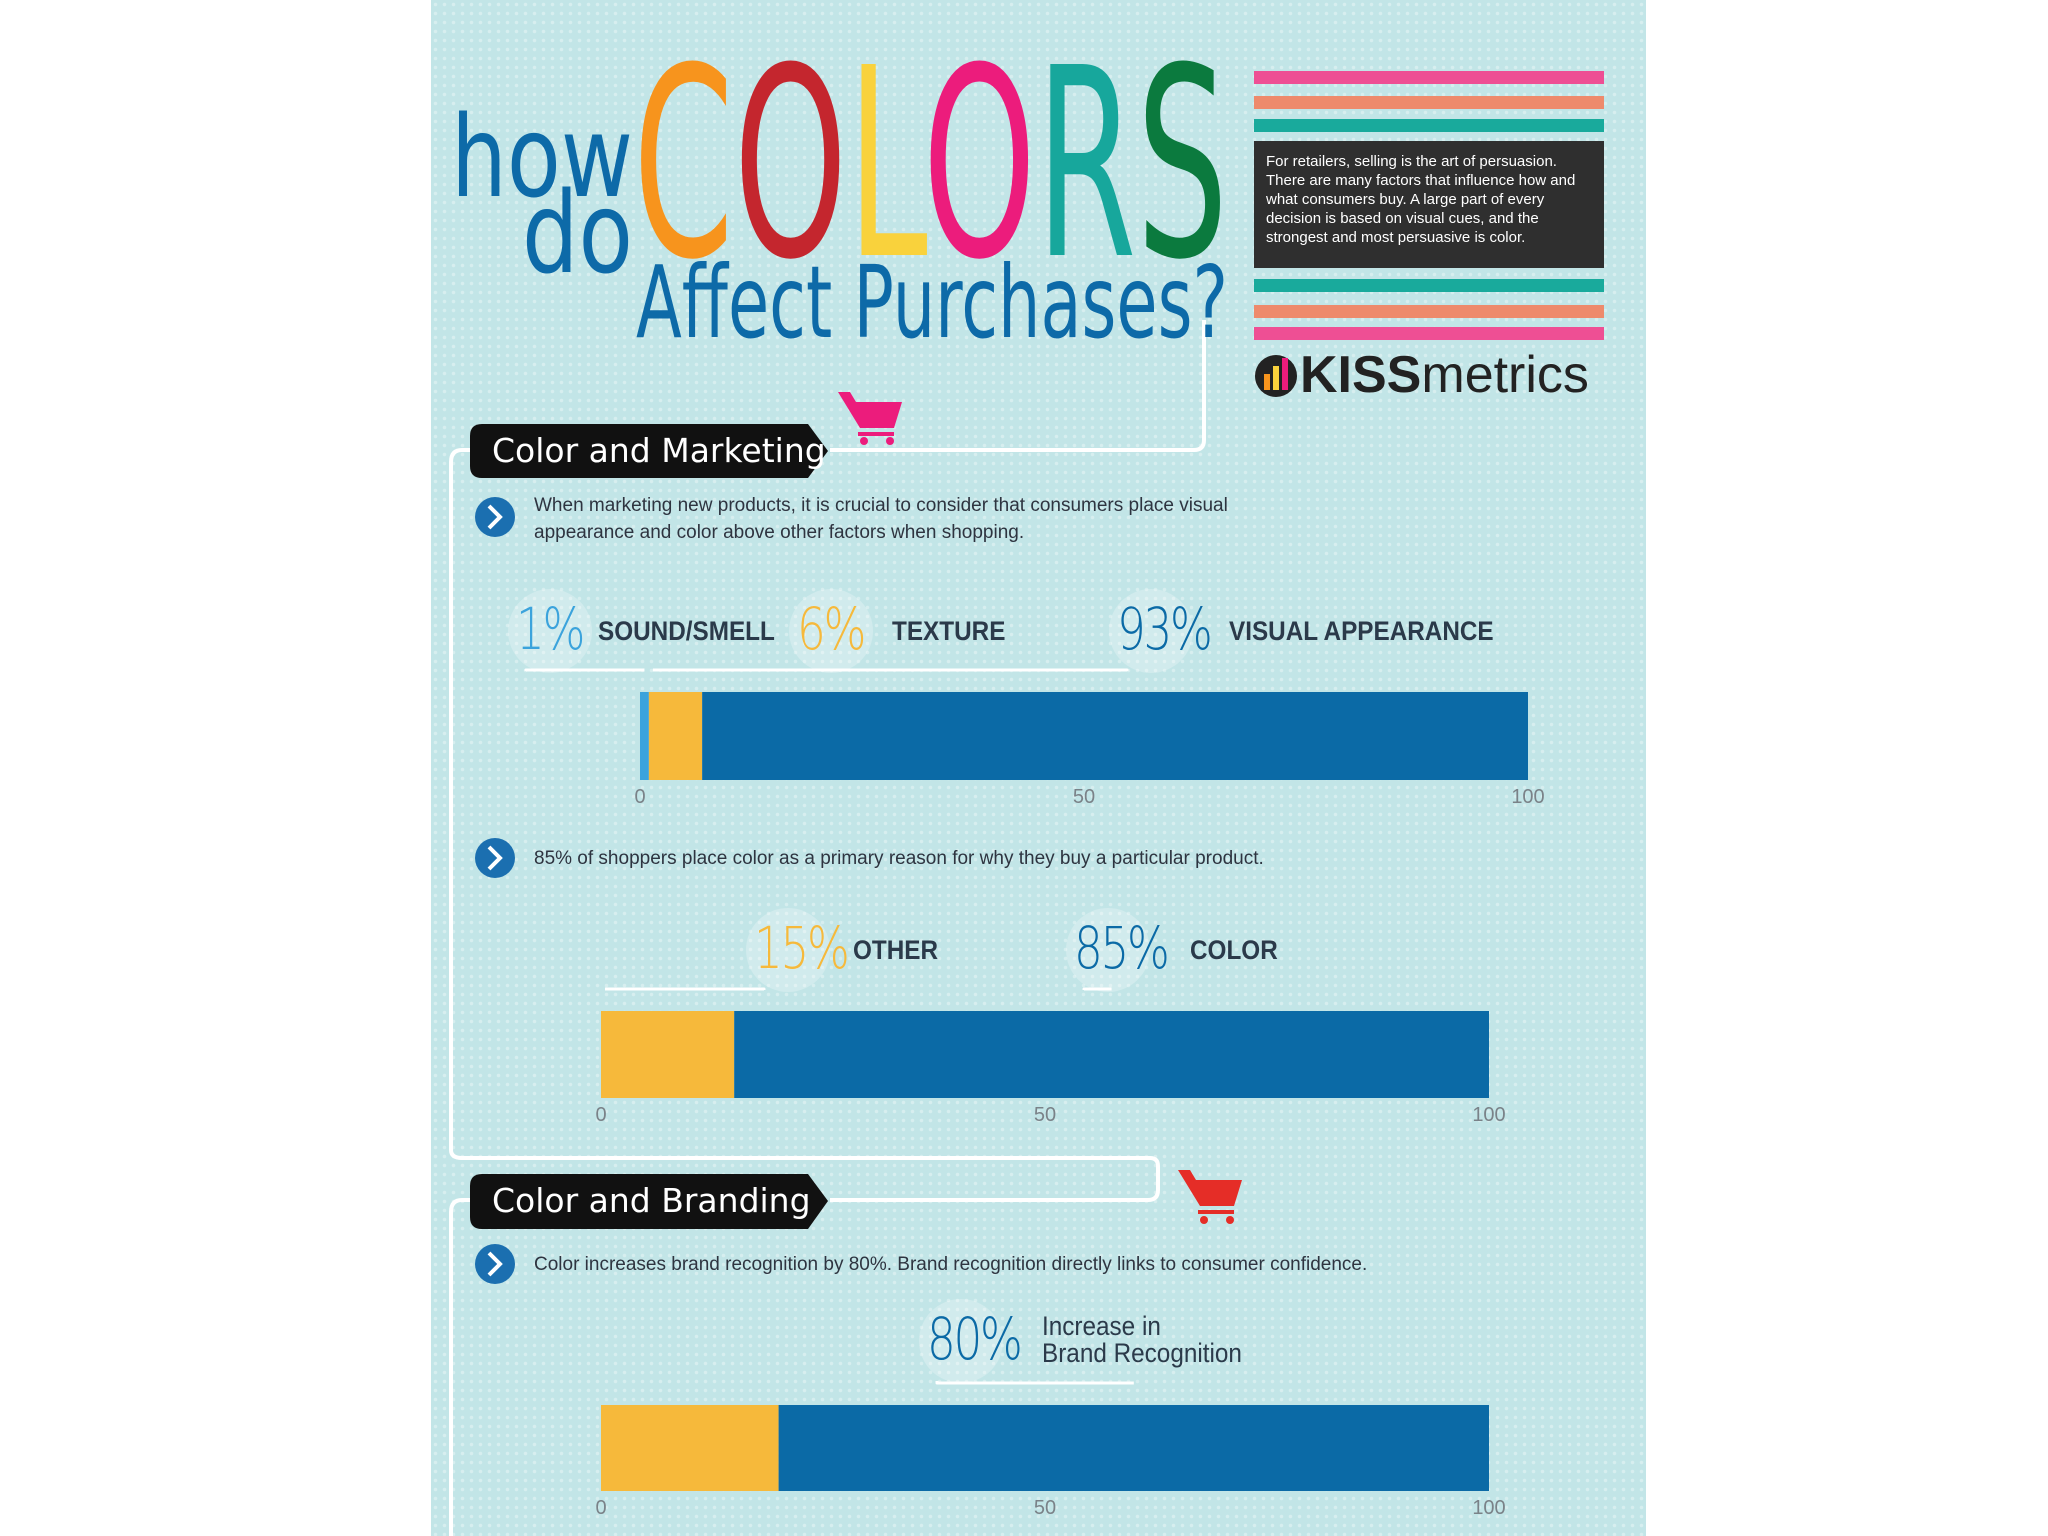 The width and height of the screenshot is (2048, 1536). I want to click on value-label: 6%, so click(831, 629).